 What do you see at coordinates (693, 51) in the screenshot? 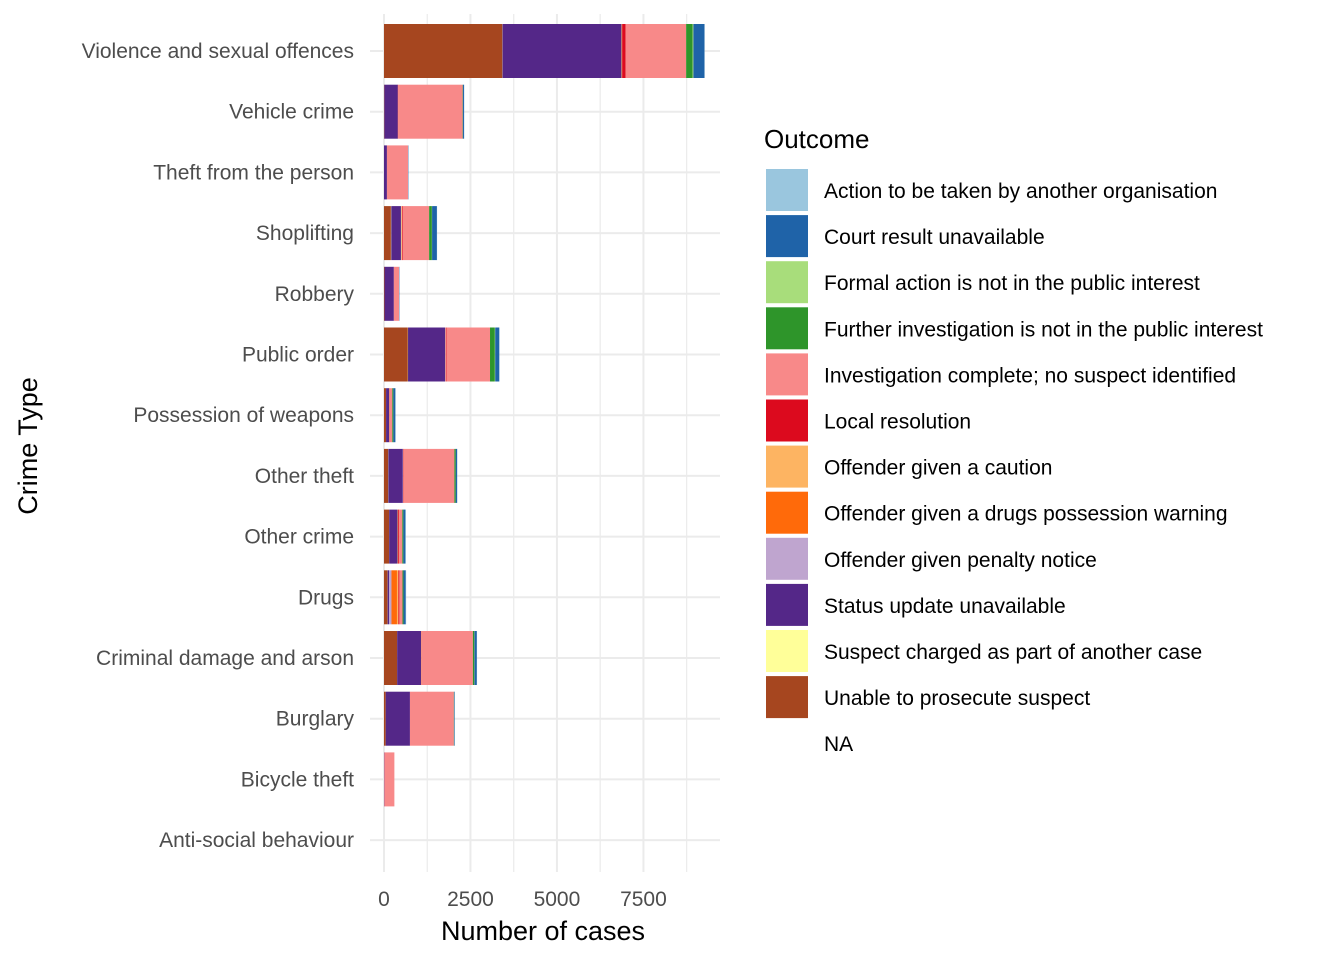
I see `bar-segment-formal-action-is-not-in-the-public-interest` at bounding box center [693, 51].